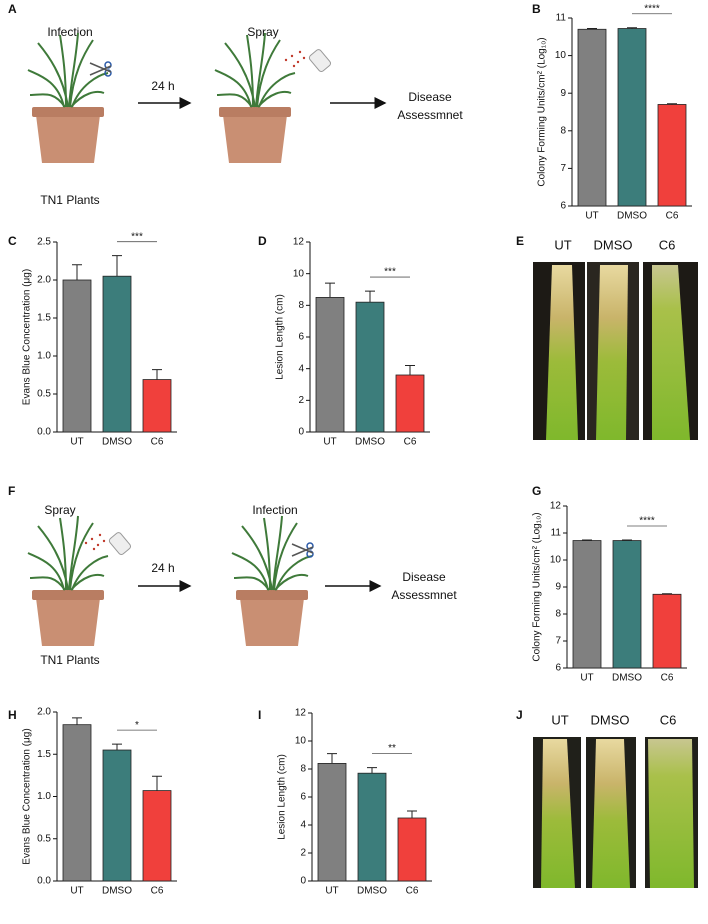 Image resolution: width=708 pixels, height=924 pixels. Describe the element at coordinates (137, 725) in the screenshot. I see `significance-label: *` at that location.